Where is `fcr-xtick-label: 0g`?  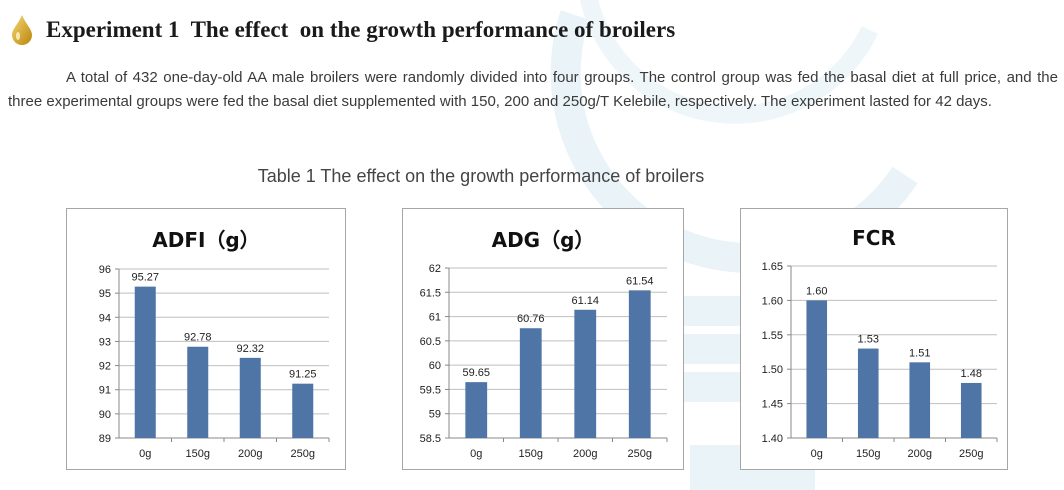 fcr-xtick-label: 0g is located at coordinates (817, 454).